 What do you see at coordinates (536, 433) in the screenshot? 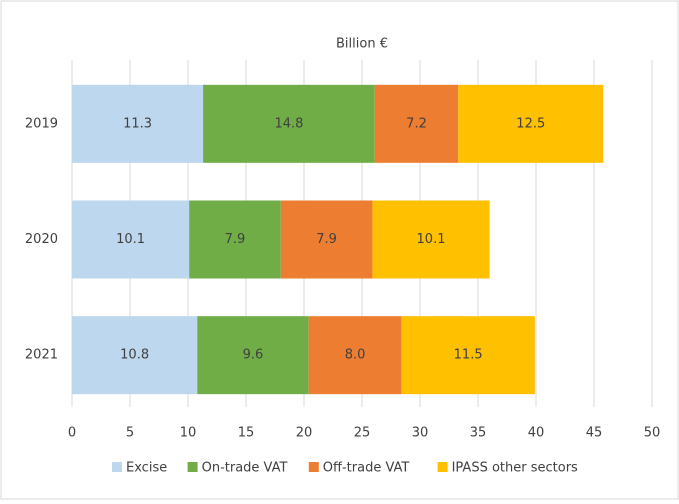
I see `x-tick-label: 40` at bounding box center [536, 433].